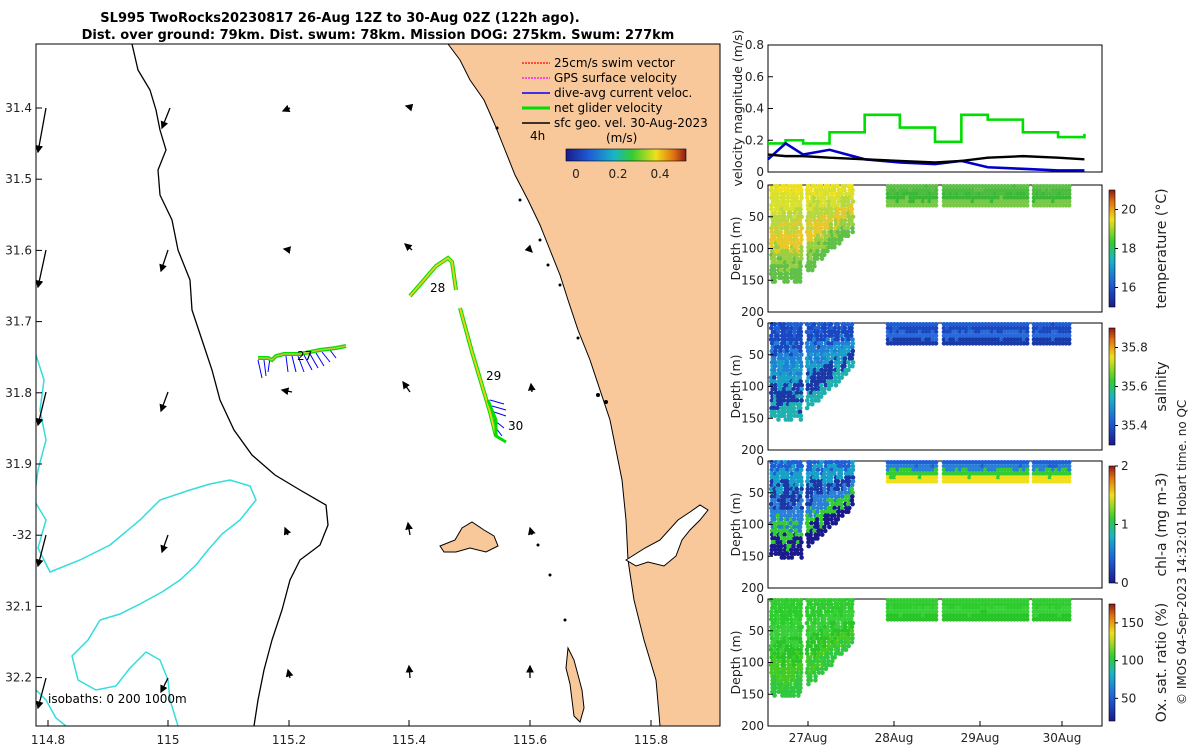 This screenshot has width=1200, height=750. Describe the element at coordinates (576, 174) in the screenshot. I see `map-colorbar-tick-0: 0` at that location.